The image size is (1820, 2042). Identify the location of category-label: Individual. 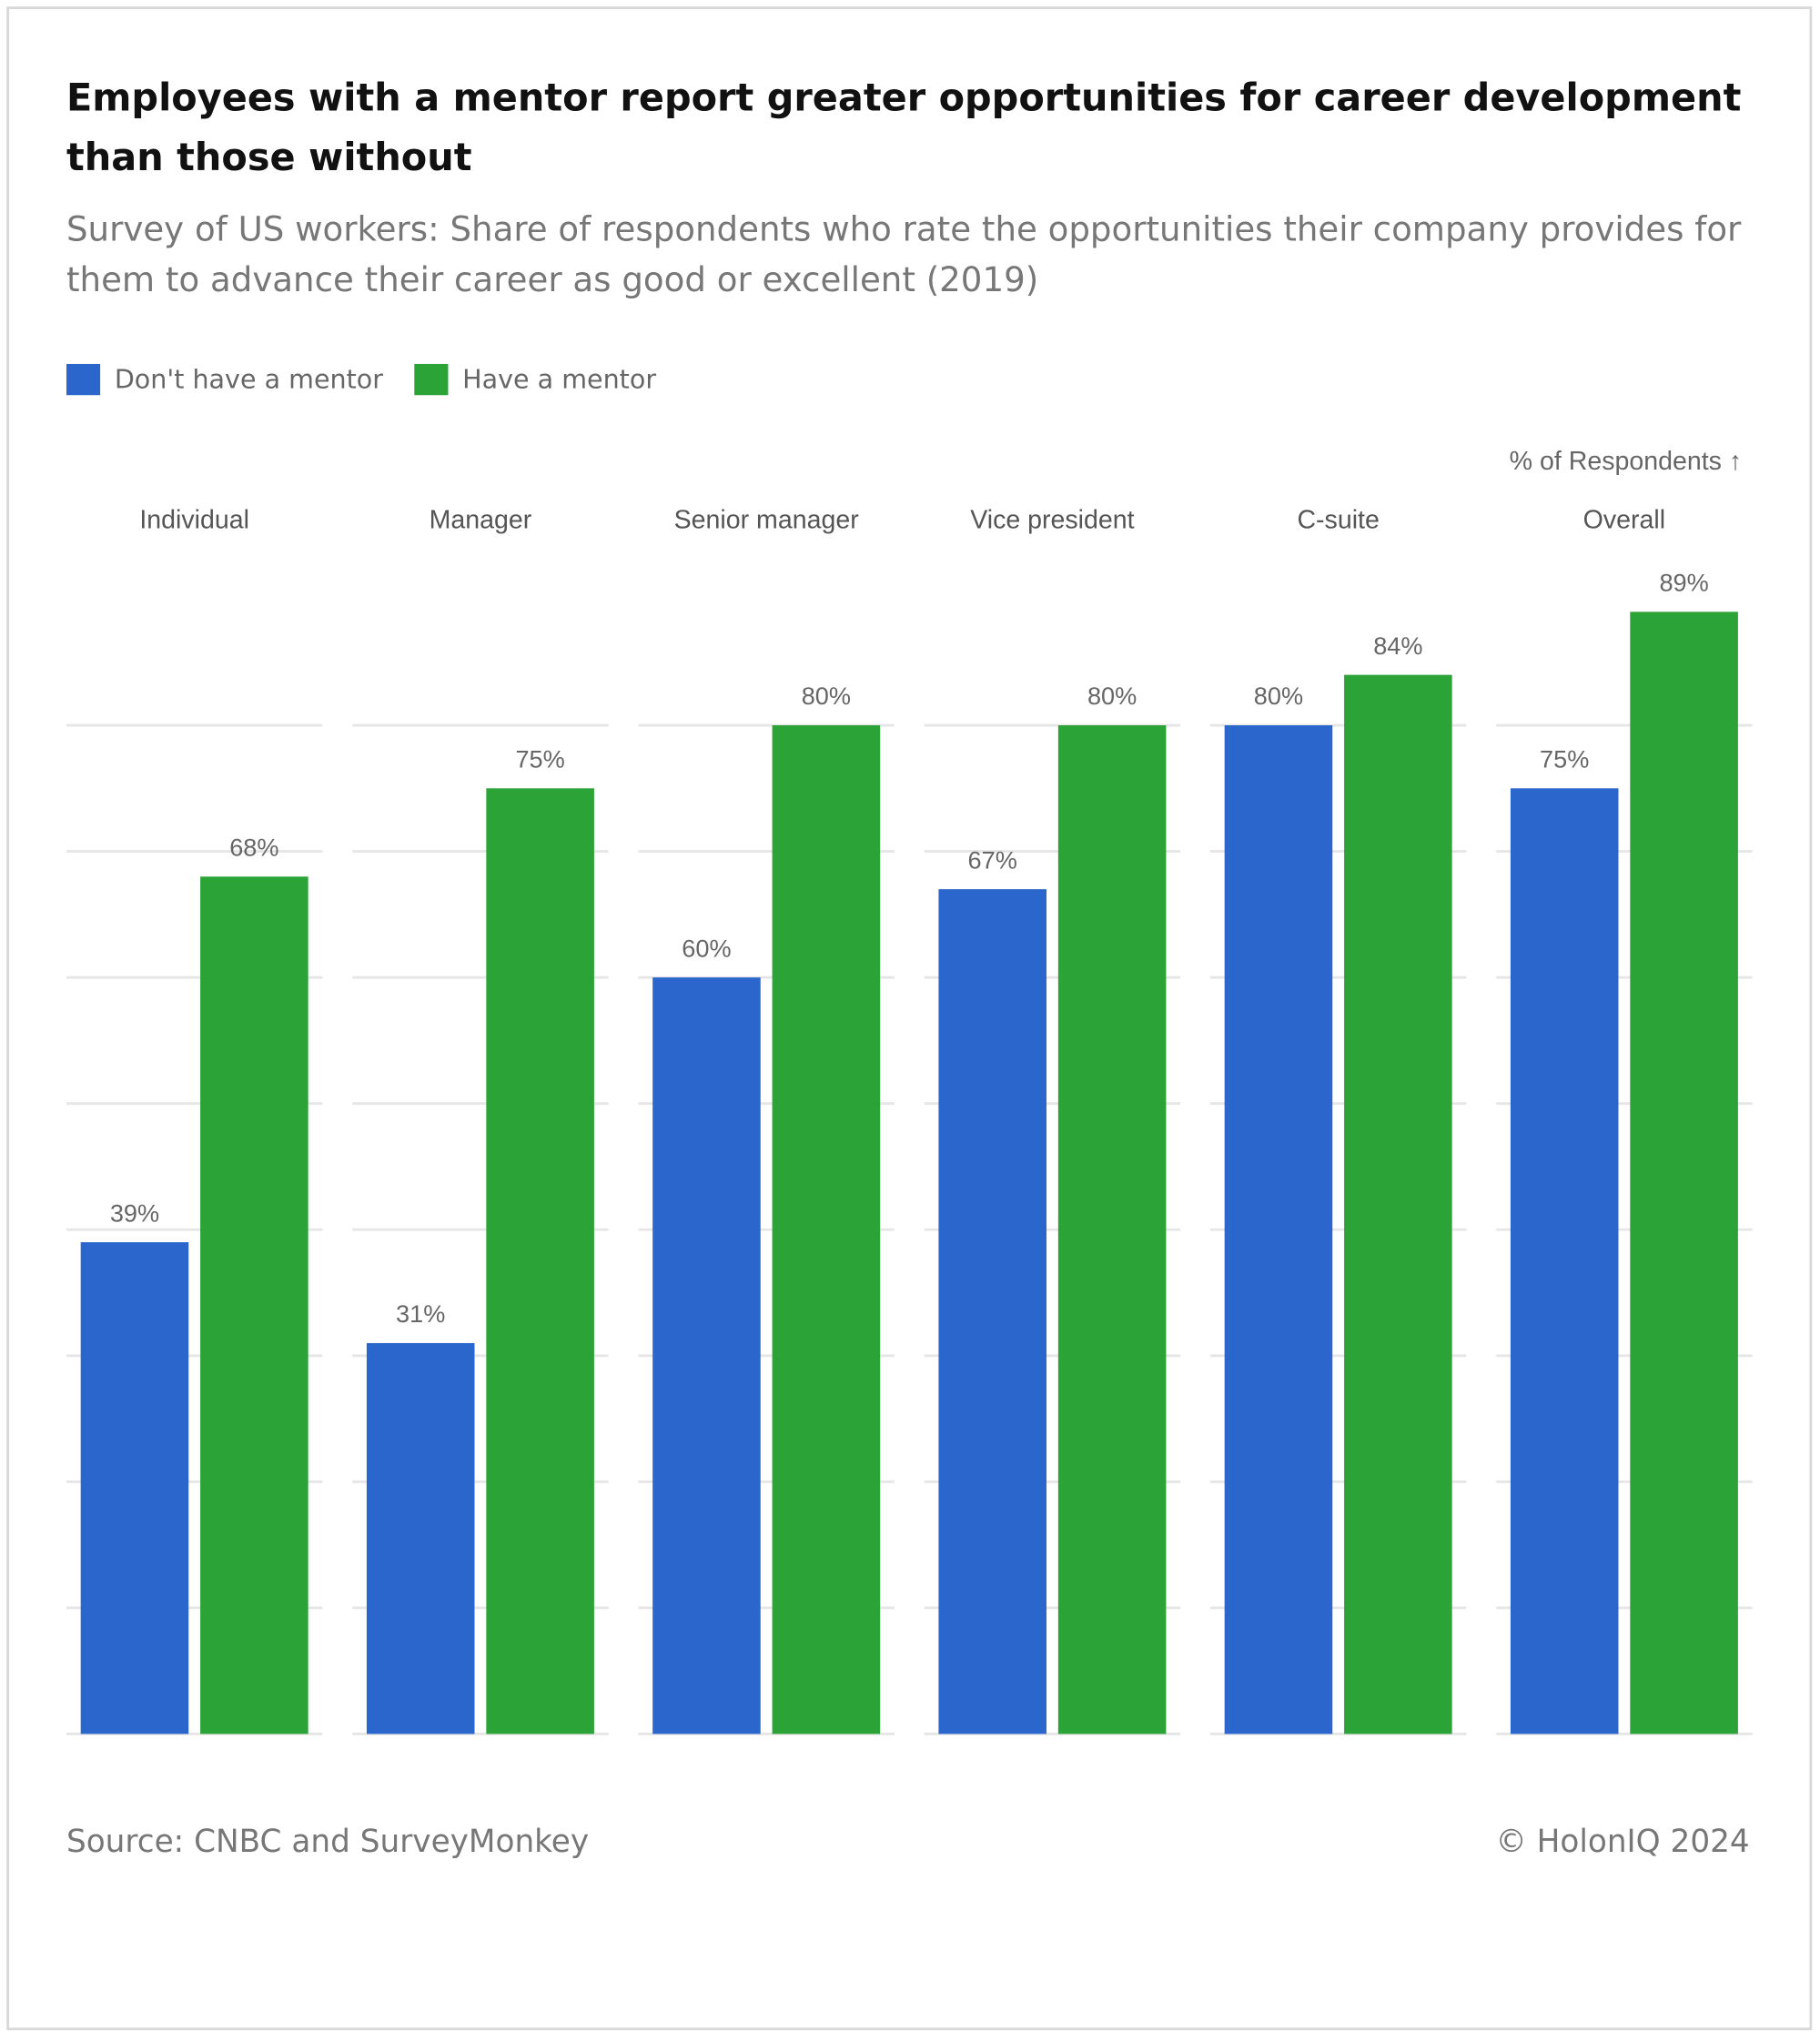
(194, 519).